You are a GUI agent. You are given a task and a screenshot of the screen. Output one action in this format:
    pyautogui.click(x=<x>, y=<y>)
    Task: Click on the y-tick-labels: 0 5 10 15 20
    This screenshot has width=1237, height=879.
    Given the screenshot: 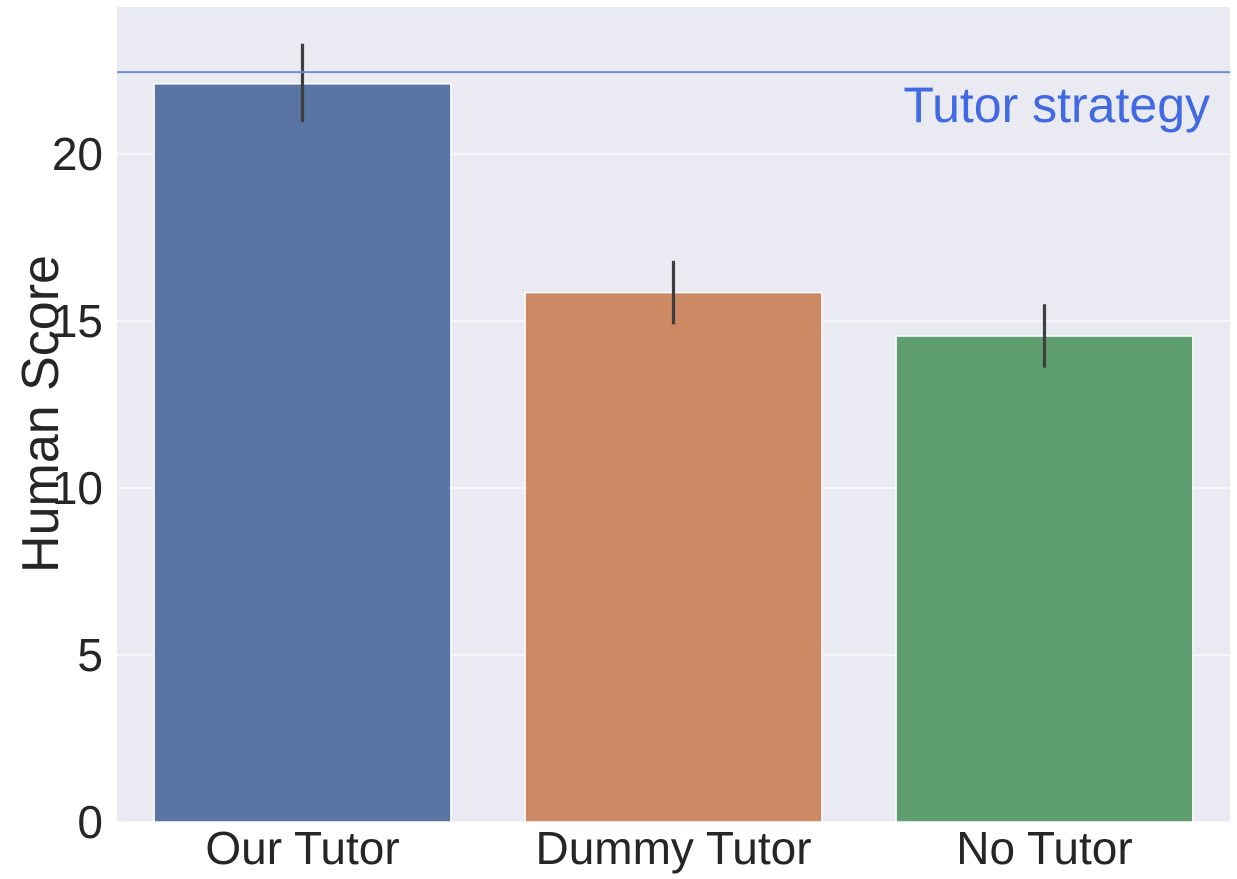 What is the action you would take?
    pyautogui.click(x=77, y=488)
    